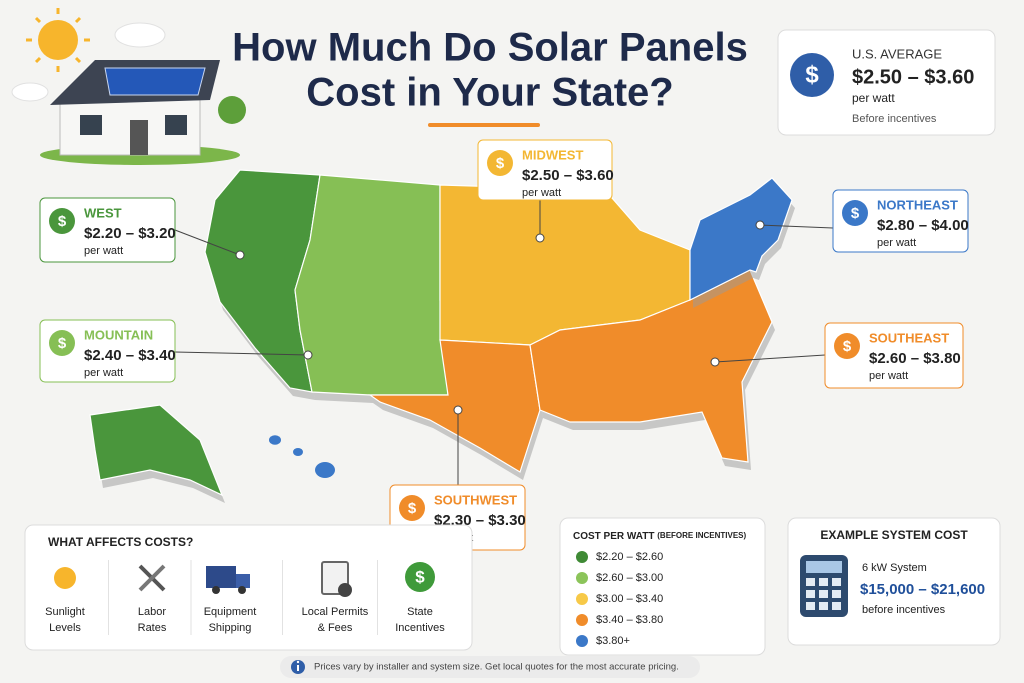 This screenshot has width=1024, height=683. I want to click on factors-title: WHAT AFFECTS COSTS?, so click(120, 542).